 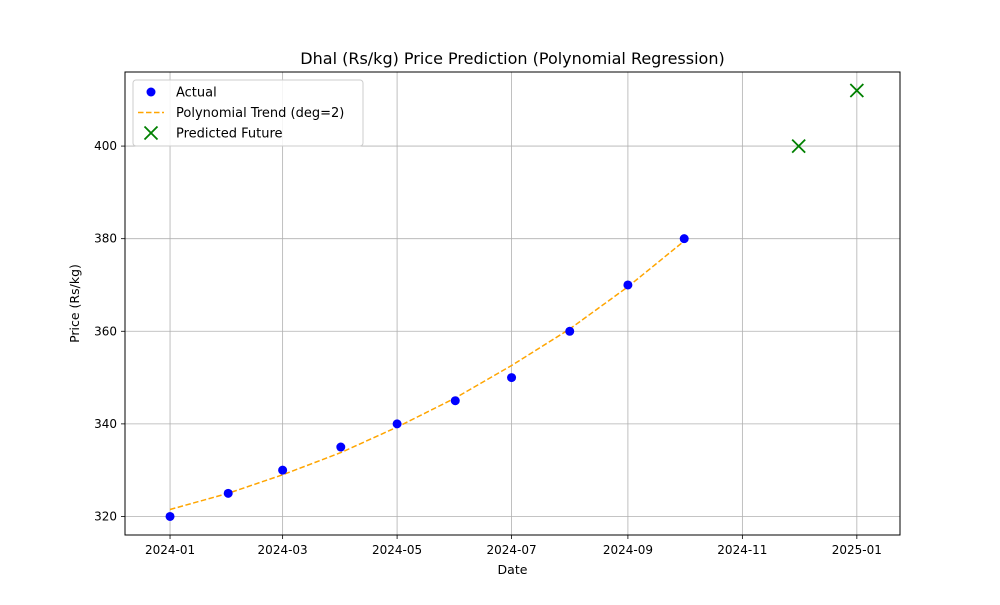 I want to click on x-tick-label: 2024-09, so click(x=628, y=550).